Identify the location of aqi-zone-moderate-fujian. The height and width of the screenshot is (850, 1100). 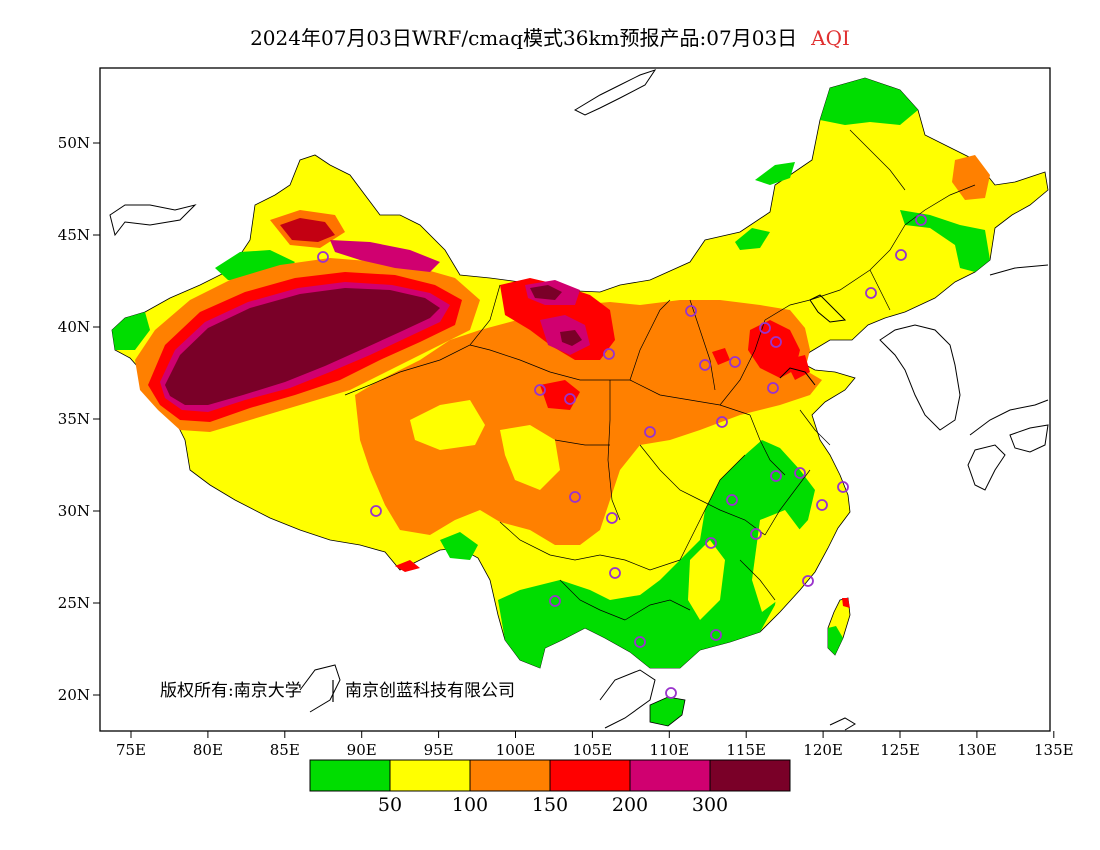
(776, 561).